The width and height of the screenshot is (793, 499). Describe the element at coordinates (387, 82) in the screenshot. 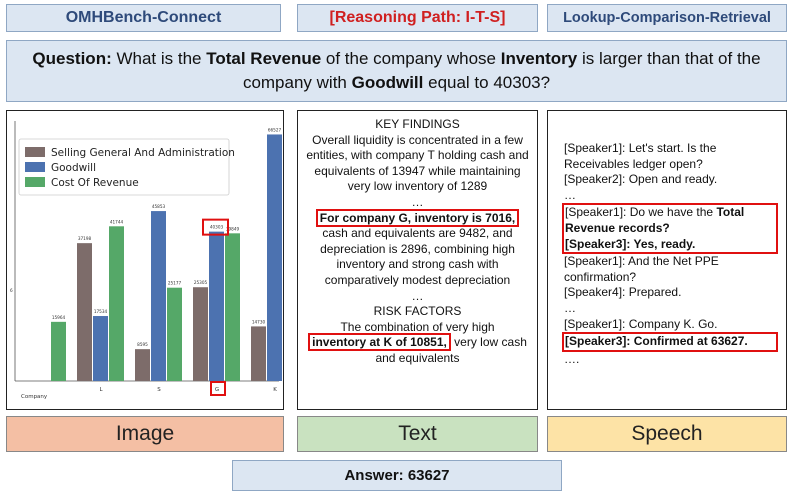

I see `question-bold-goodwill: Goodwill` at that location.